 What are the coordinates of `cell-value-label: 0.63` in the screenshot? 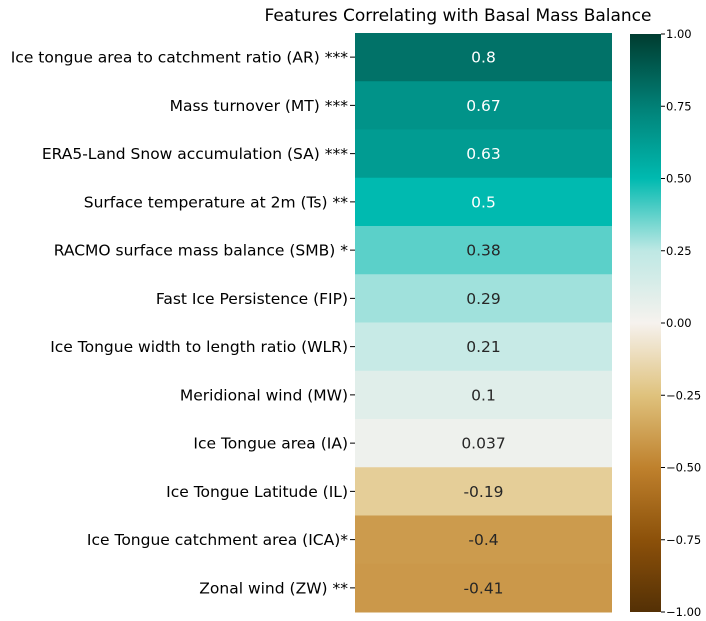 It's located at (483, 154).